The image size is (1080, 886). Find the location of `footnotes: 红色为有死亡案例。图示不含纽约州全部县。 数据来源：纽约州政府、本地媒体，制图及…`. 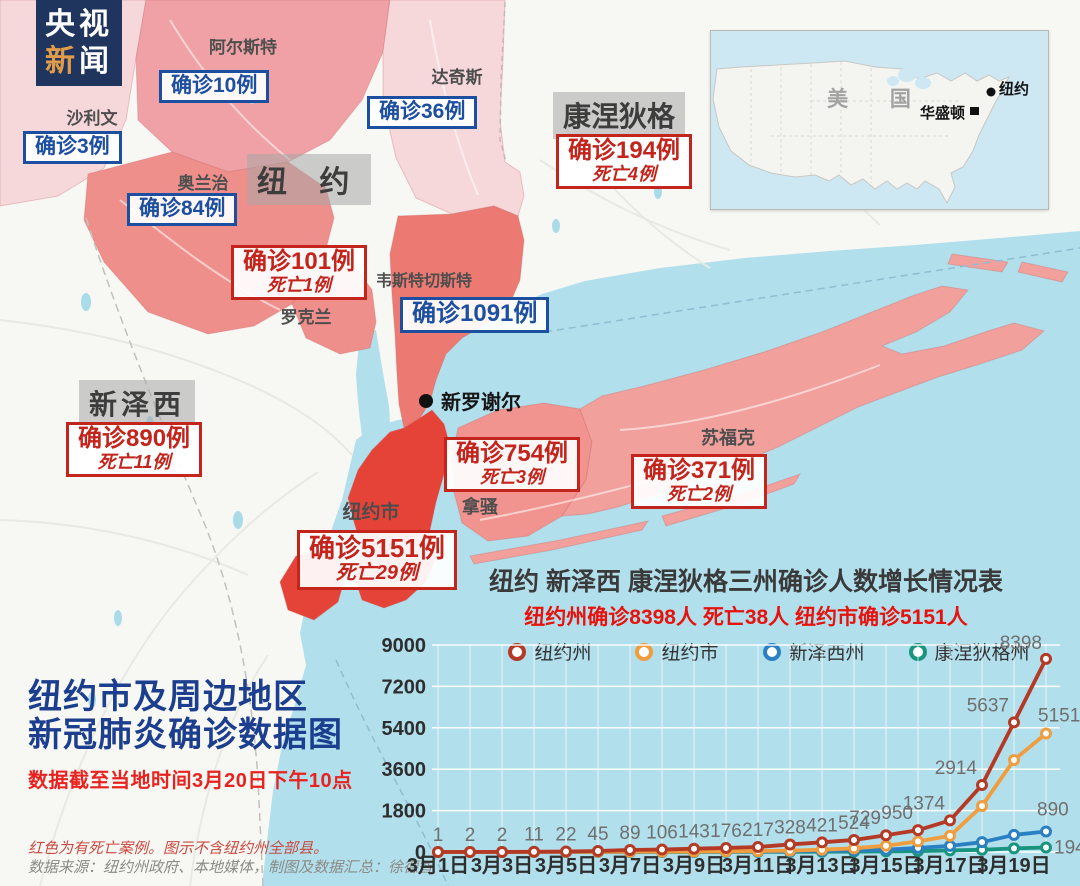

footnotes: 红色为有死亡案例。图示不含纽约州全部县。 数据来源：纽约州政府、本地媒体，制图及… is located at coordinates (230, 858).